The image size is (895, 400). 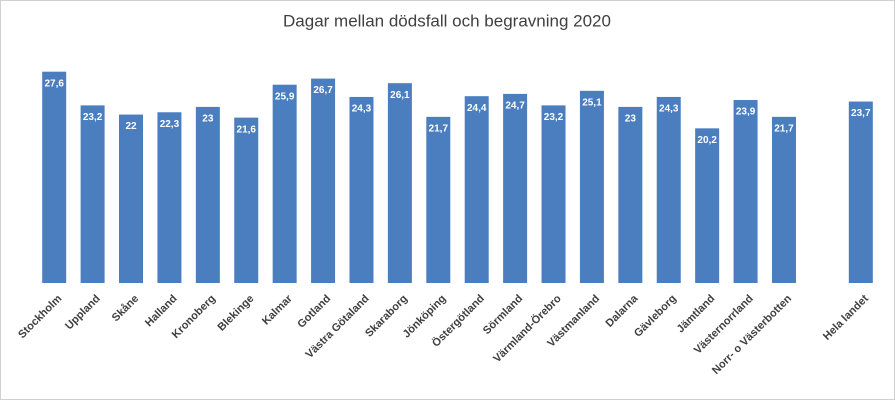 I want to click on value-label: 26,1, so click(x=400, y=95).